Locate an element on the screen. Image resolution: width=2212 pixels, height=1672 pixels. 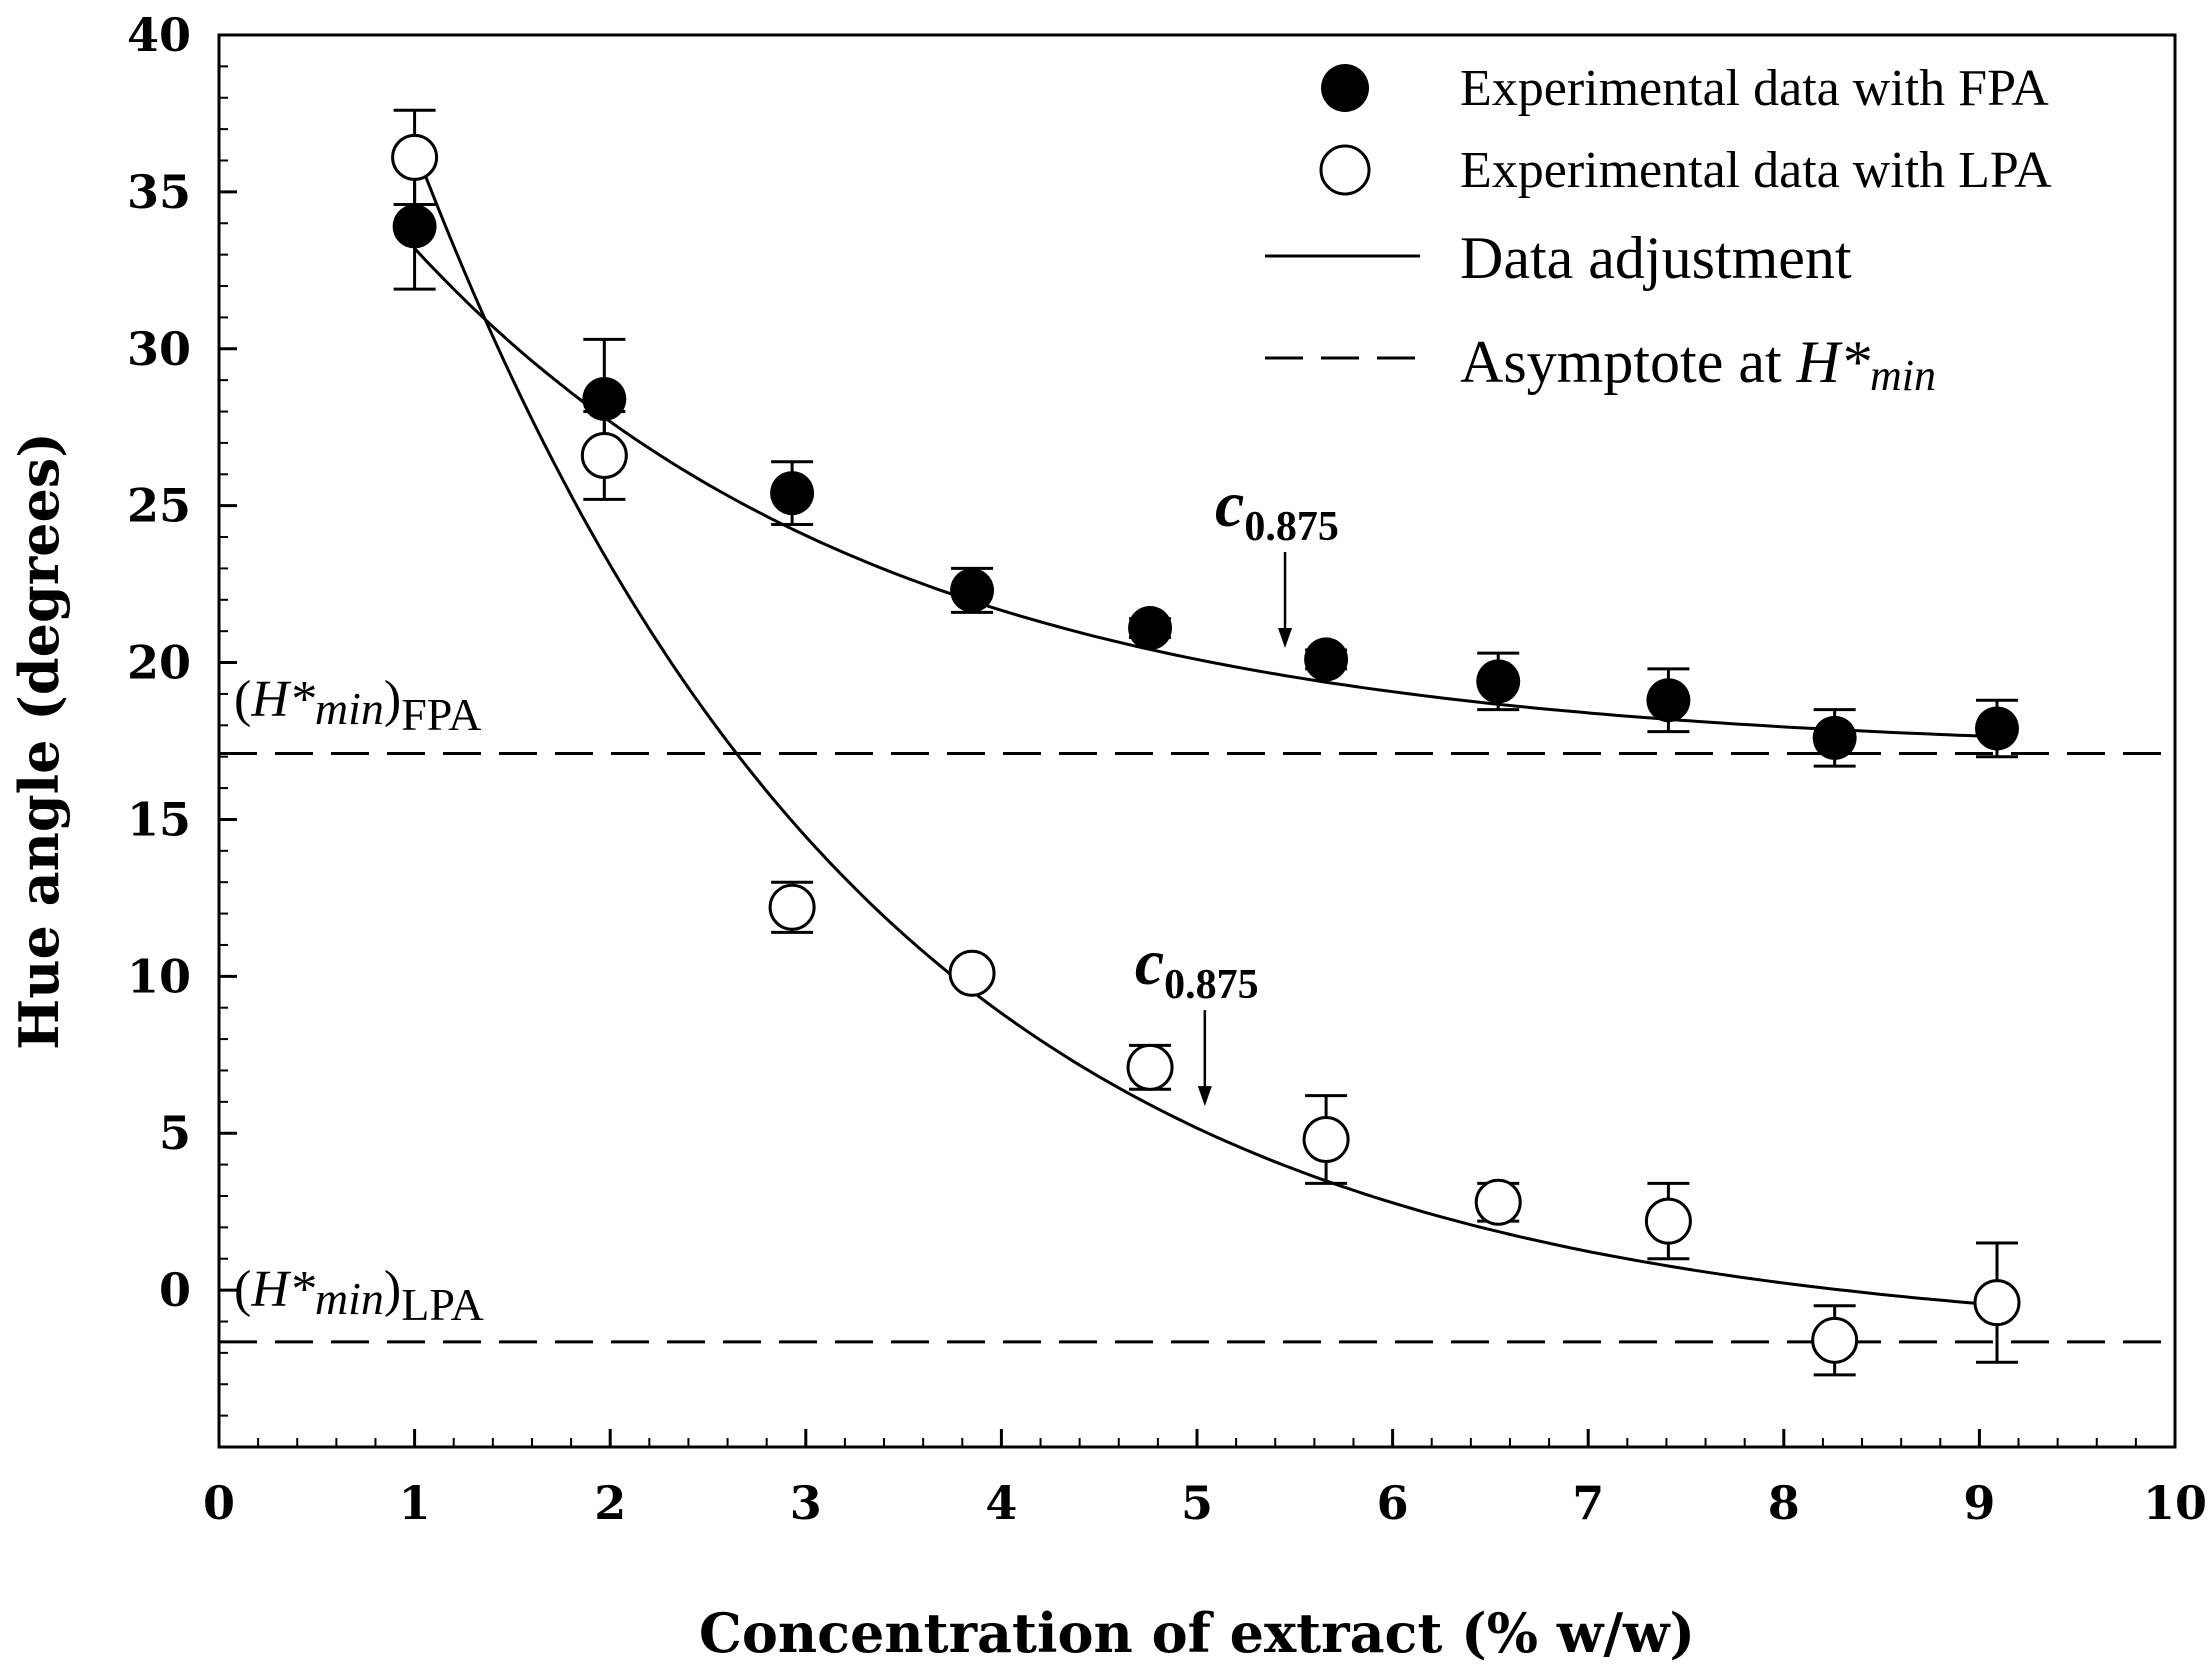
y-tick-label: 20 is located at coordinates (159, 663).